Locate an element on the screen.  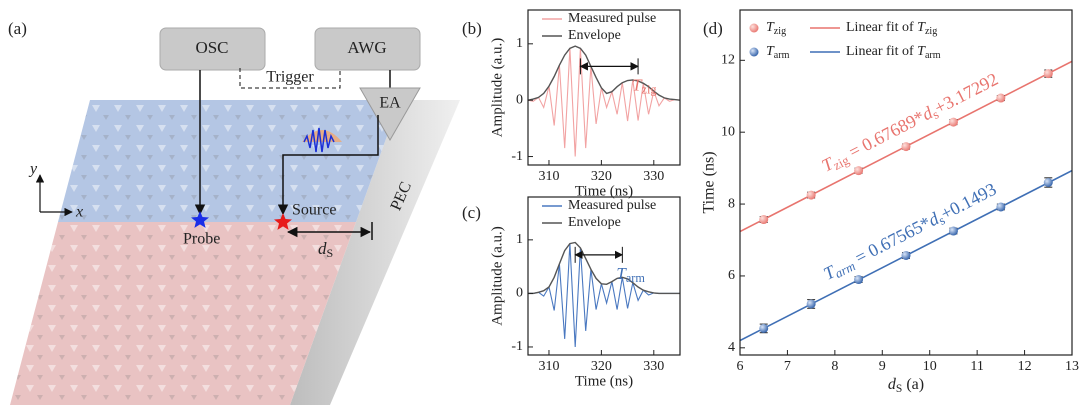
text-part: d is located at coordinates (892, 384).